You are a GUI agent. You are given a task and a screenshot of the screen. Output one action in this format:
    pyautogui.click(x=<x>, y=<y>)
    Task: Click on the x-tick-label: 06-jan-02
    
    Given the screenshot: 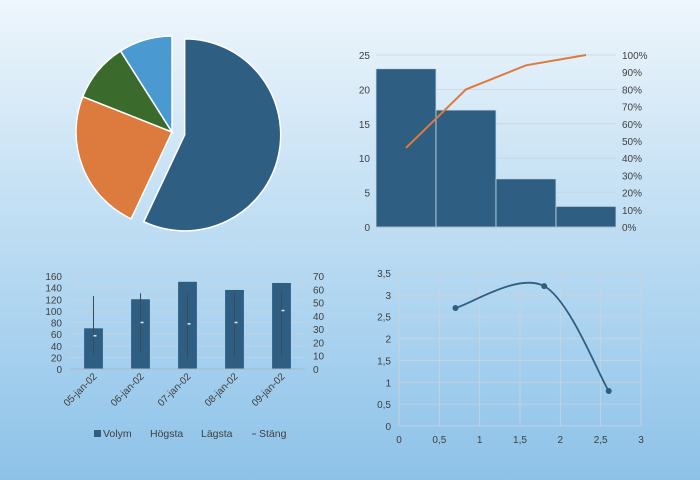 What is the action you would take?
    pyautogui.click(x=128, y=390)
    